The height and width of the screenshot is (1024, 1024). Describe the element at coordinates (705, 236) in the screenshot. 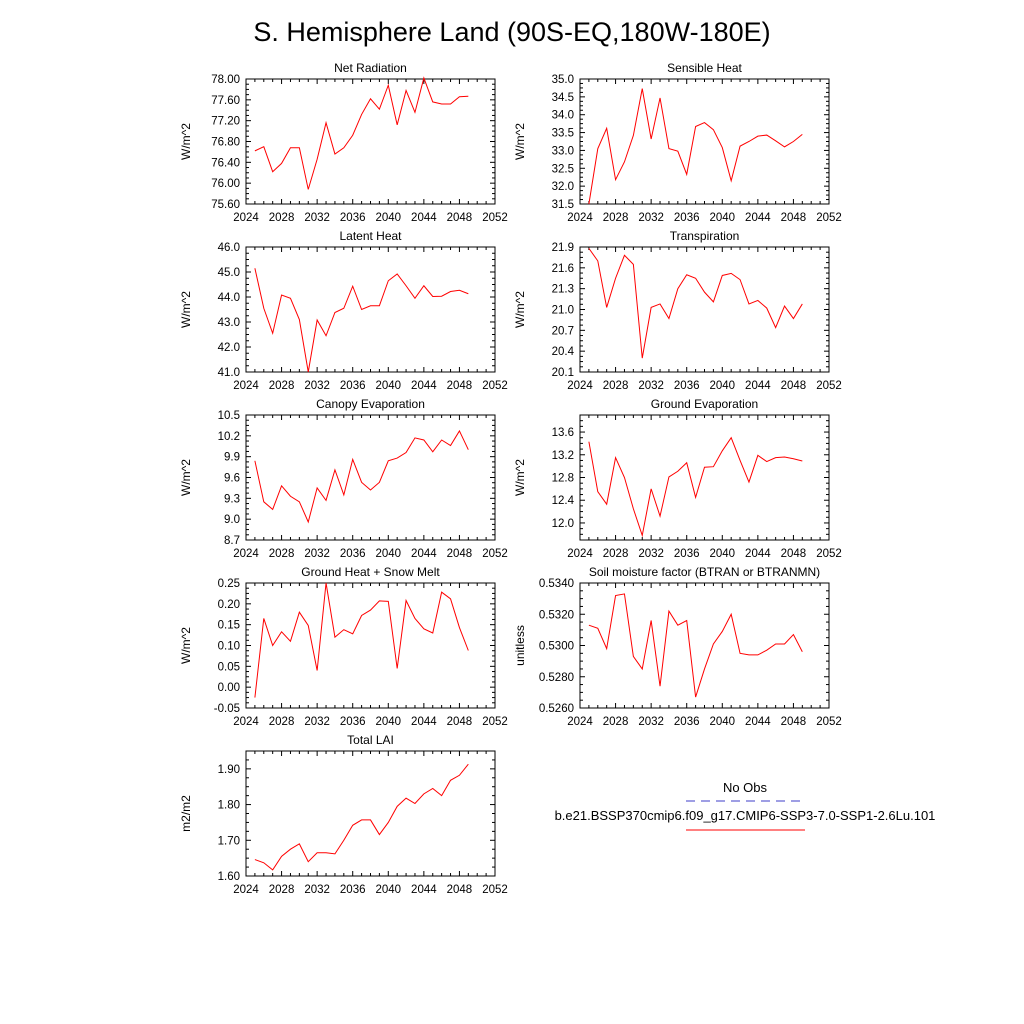

I see `panel-title: Transpiration` at that location.